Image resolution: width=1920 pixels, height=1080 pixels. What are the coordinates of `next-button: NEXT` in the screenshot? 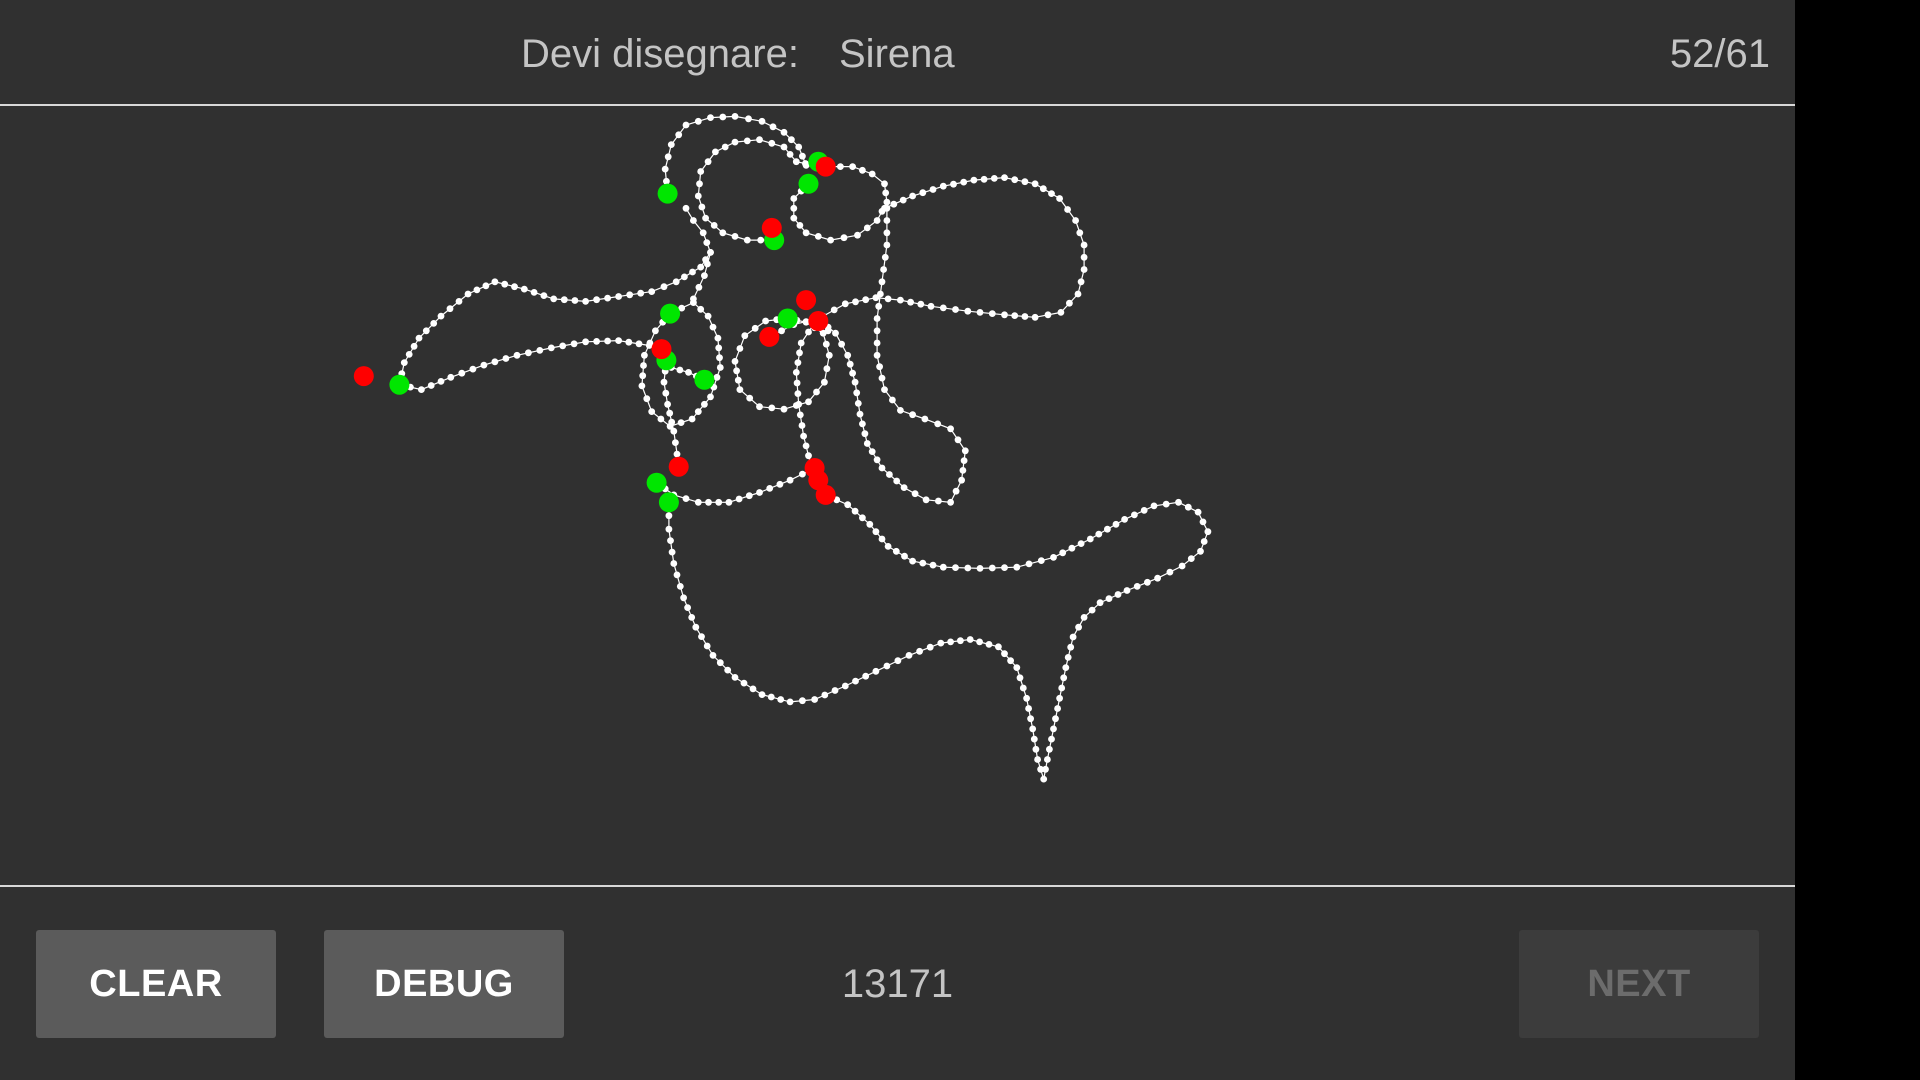 It's located at (1639, 984).